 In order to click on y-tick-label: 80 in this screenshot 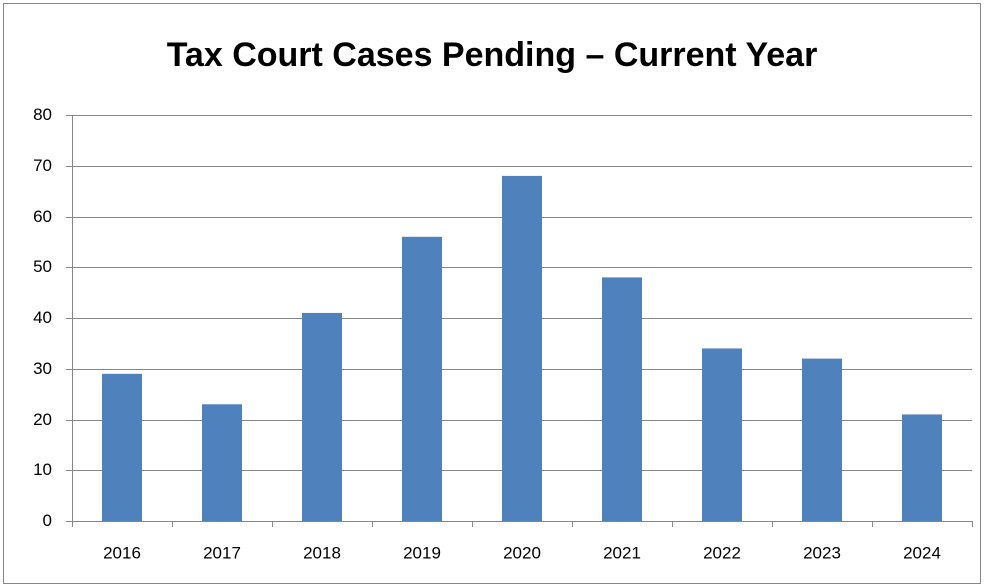, I will do `click(42, 114)`.